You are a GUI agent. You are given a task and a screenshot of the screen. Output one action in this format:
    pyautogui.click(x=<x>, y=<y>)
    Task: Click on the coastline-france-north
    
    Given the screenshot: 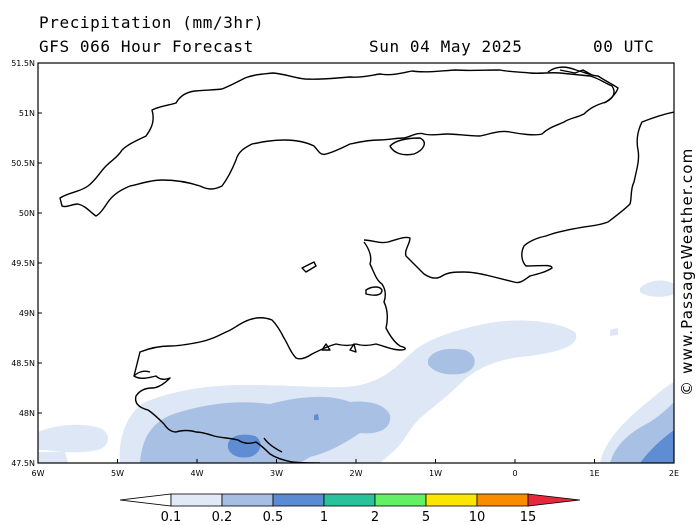 What is the action you would take?
    pyautogui.click(x=518, y=197)
    